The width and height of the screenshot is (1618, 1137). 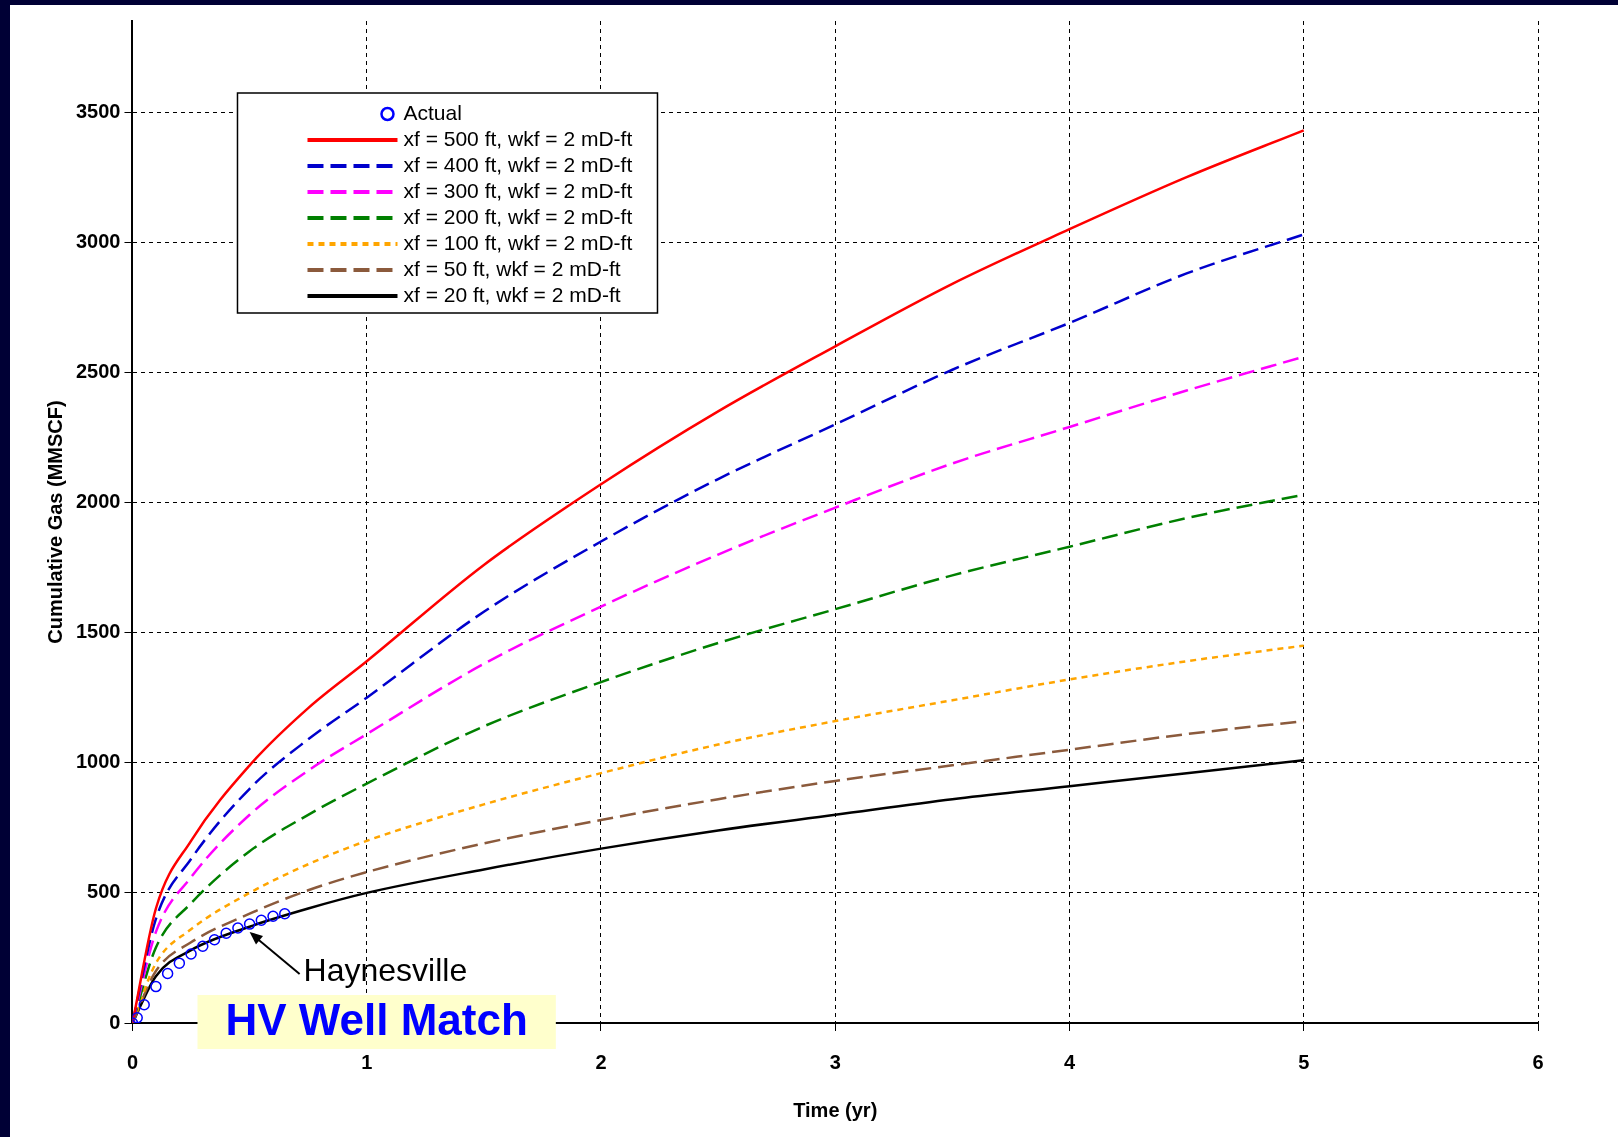 I want to click on y-tick-label: 1500, so click(x=98, y=631).